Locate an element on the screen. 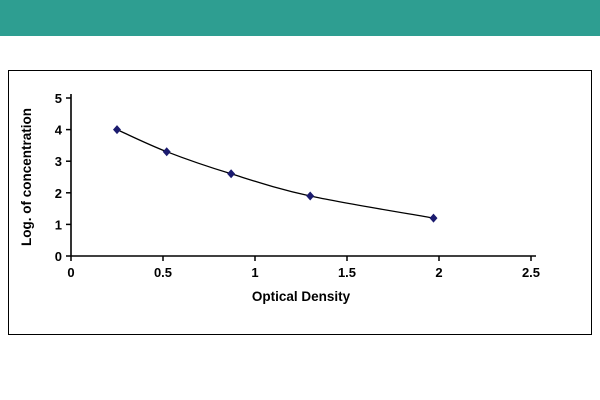 The image size is (600, 400). x-tick-label: 2 is located at coordinates (438, 272).